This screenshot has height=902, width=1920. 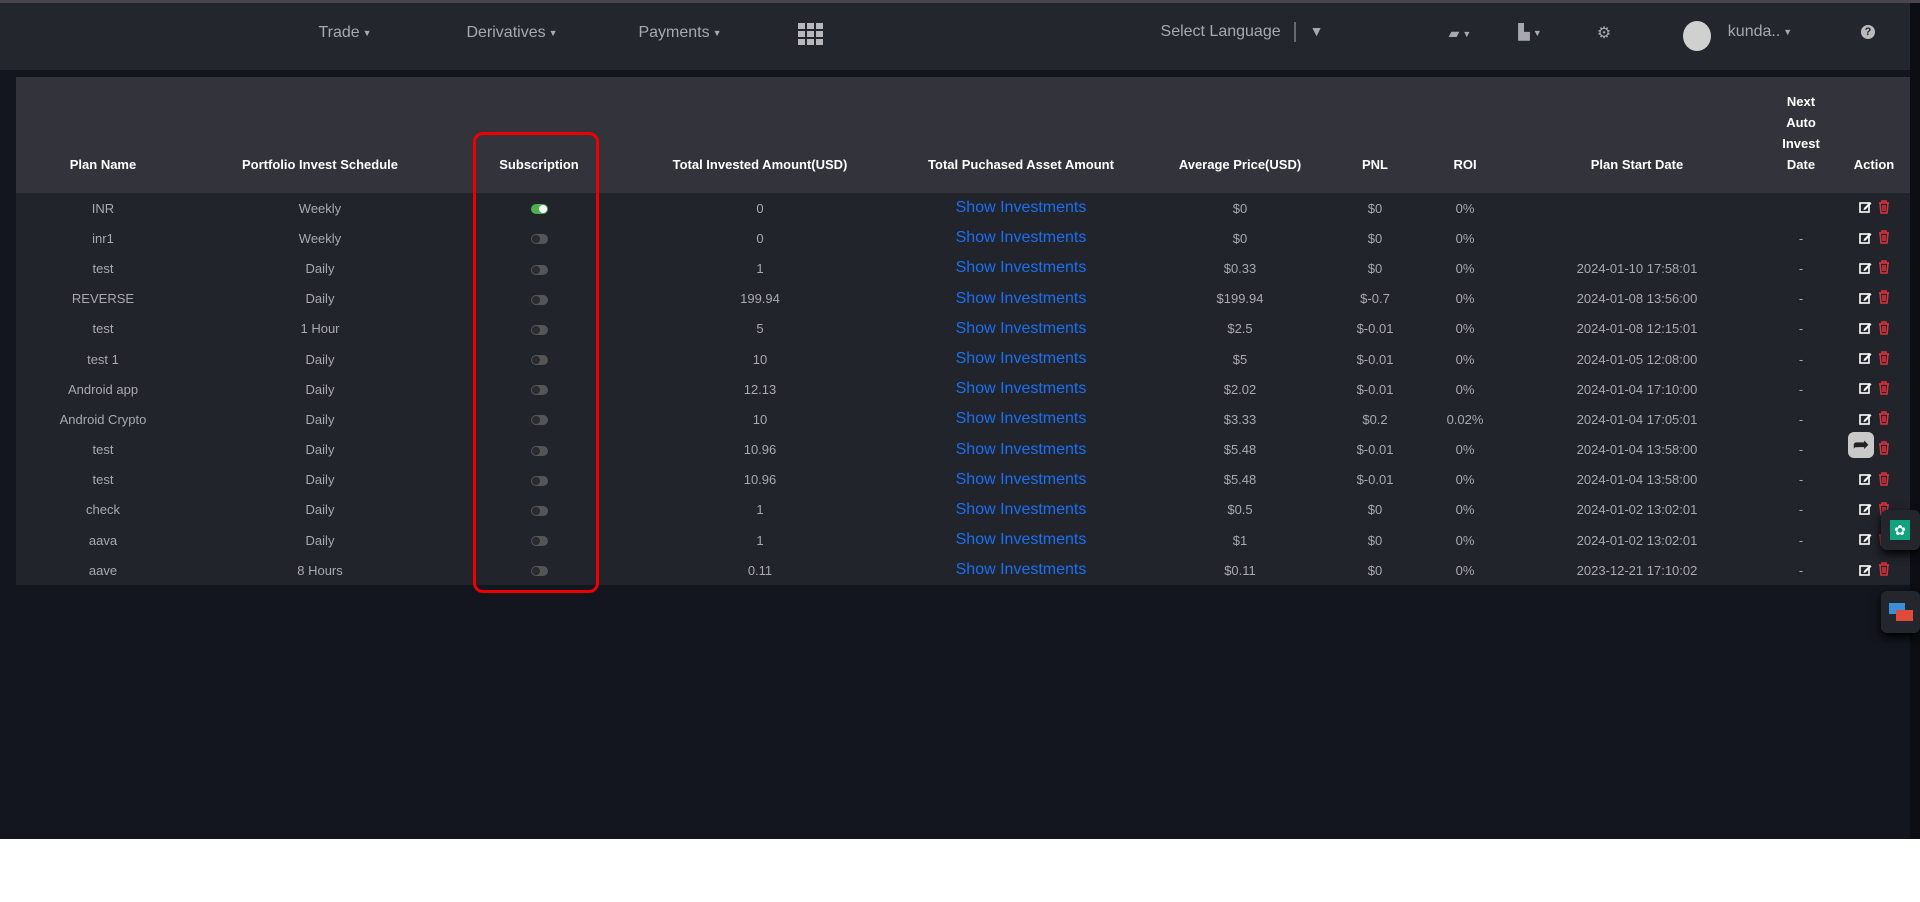 What do you see at coordinates (320, 238) in the screenshot?
I see `schedule: Weekly` at bounding box center [320, 238].